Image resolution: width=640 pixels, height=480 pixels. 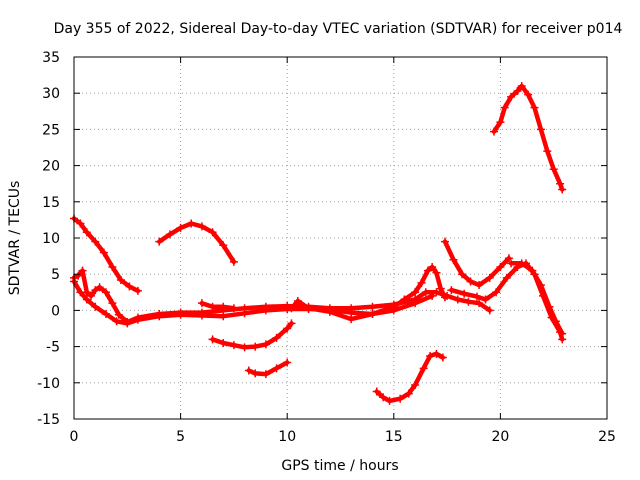 What do you see at coordinates (74, 437) in the screenshot?
I see `x-tick-label: 0` at bounding box center [74, 437].